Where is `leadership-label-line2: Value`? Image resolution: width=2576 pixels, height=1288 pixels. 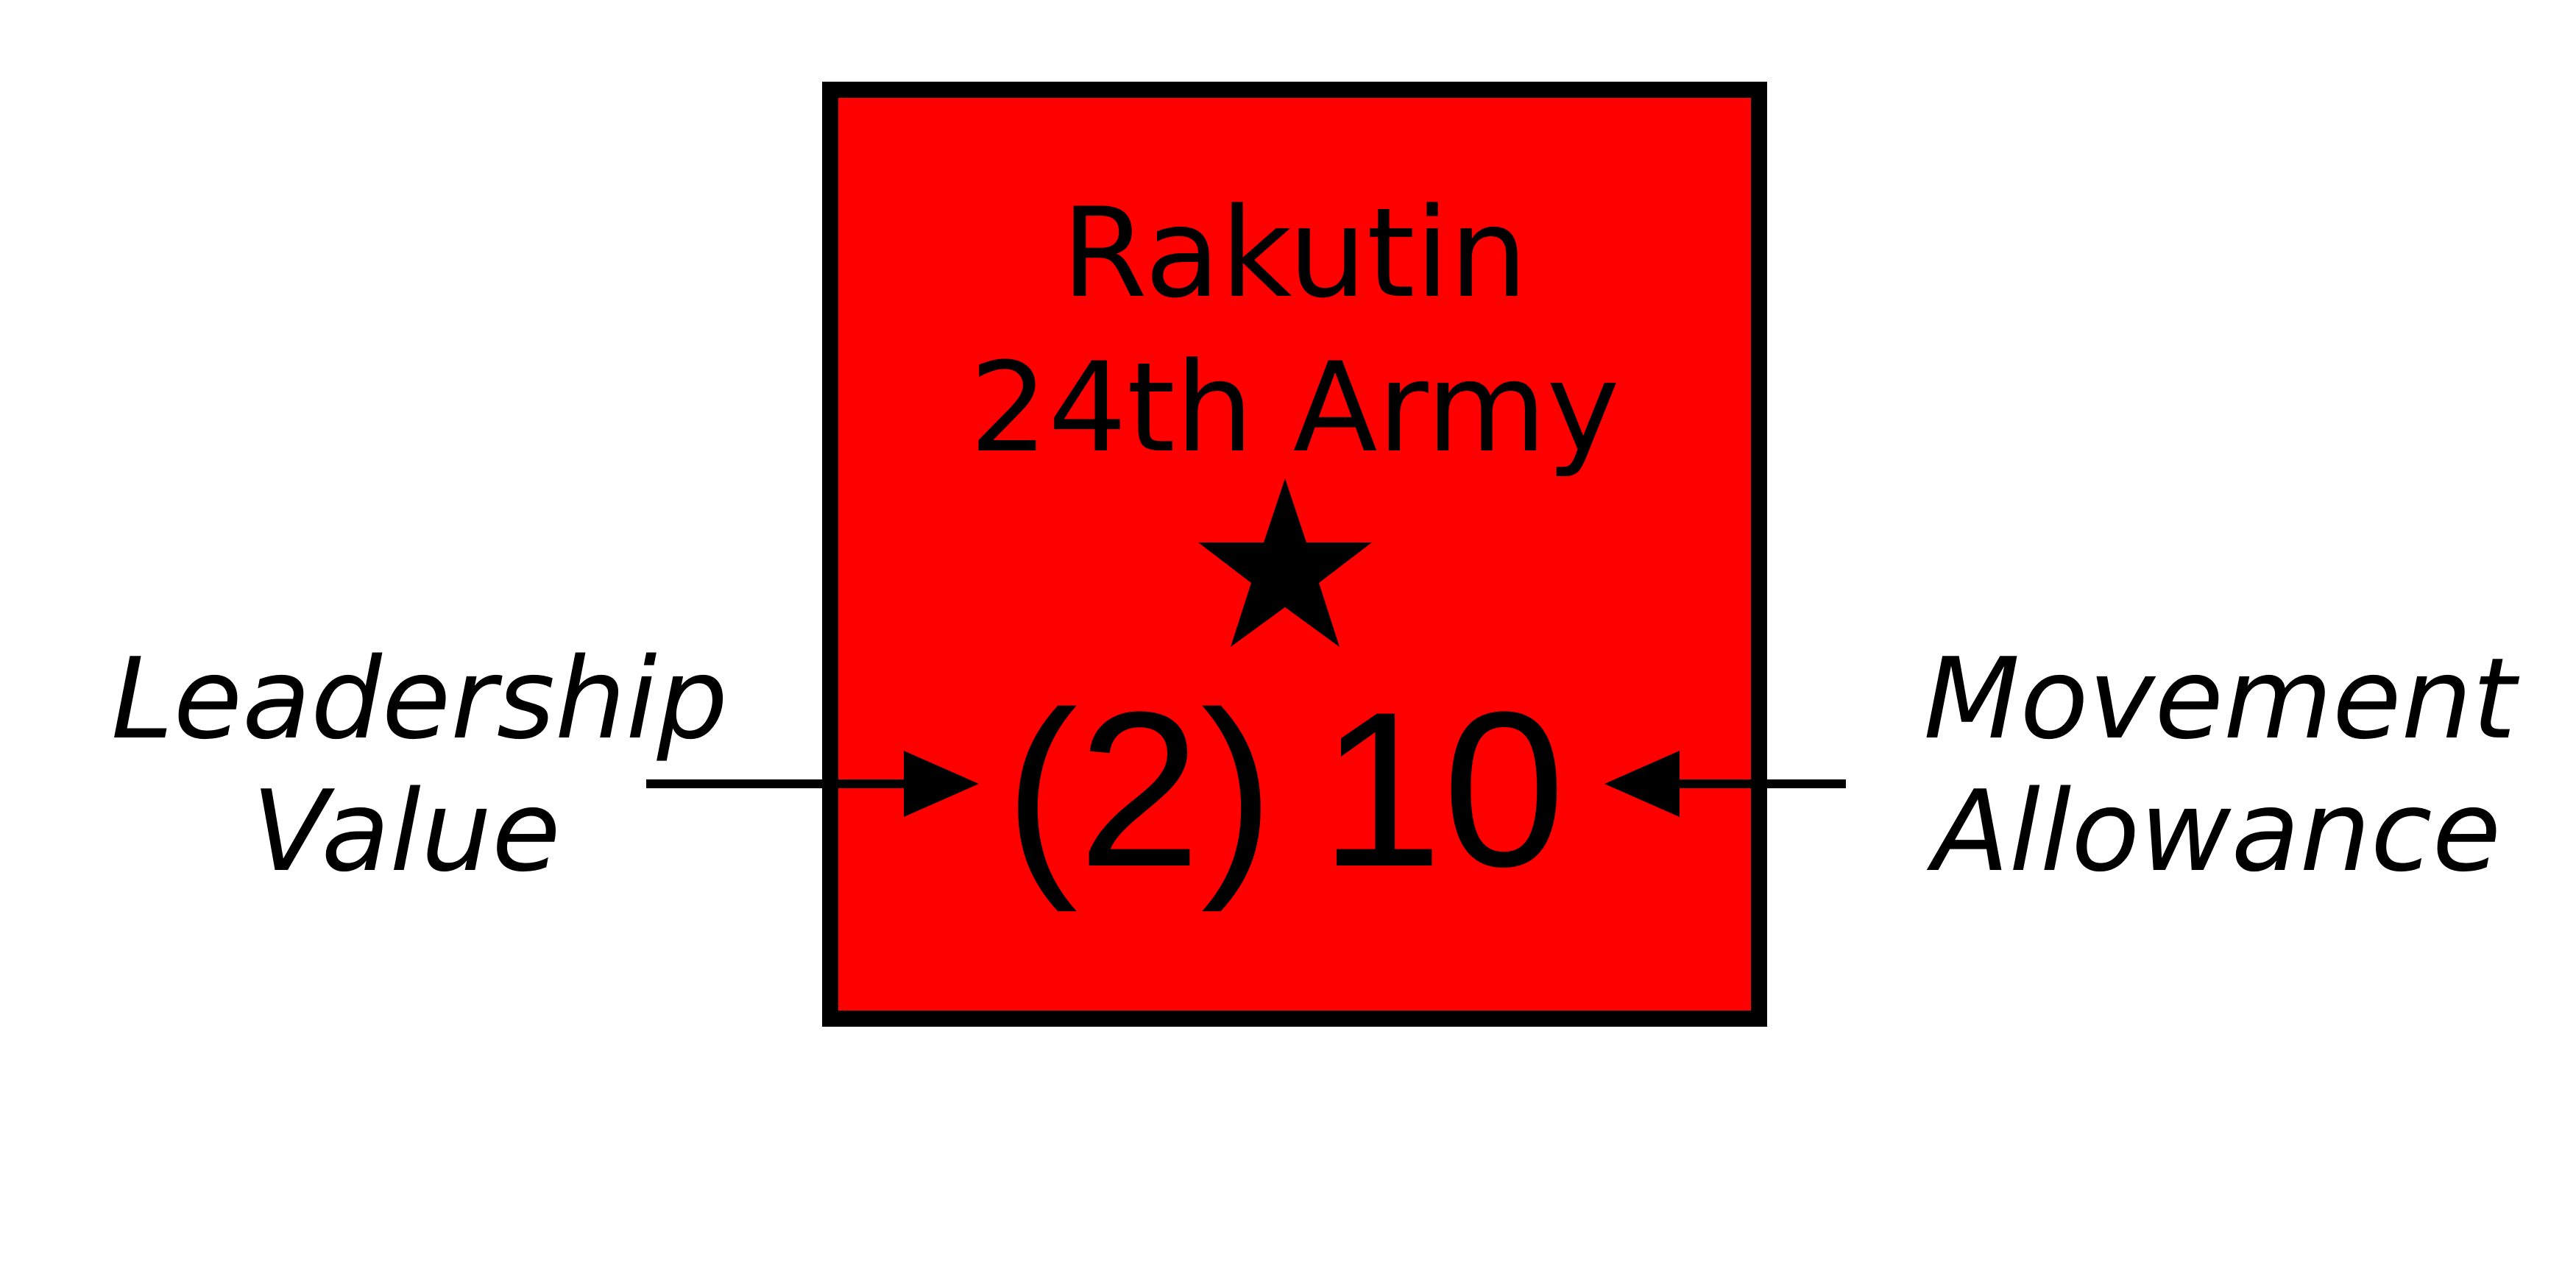
leadership-label-line2: Value is located at coordinates (406, 831).